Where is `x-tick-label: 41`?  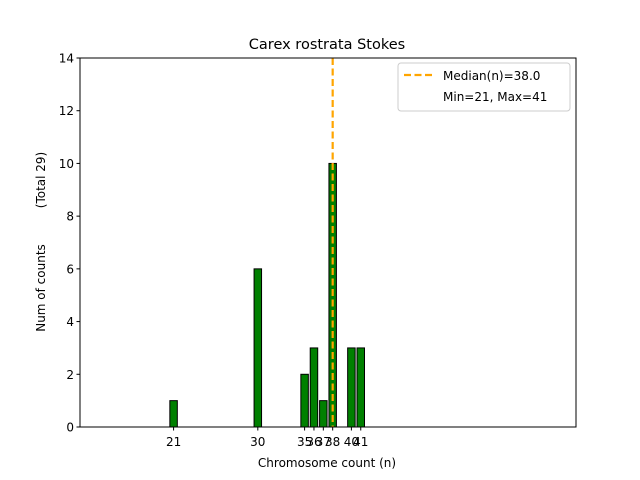
x-tick-label: 41 is located at coordinates (360, 442).